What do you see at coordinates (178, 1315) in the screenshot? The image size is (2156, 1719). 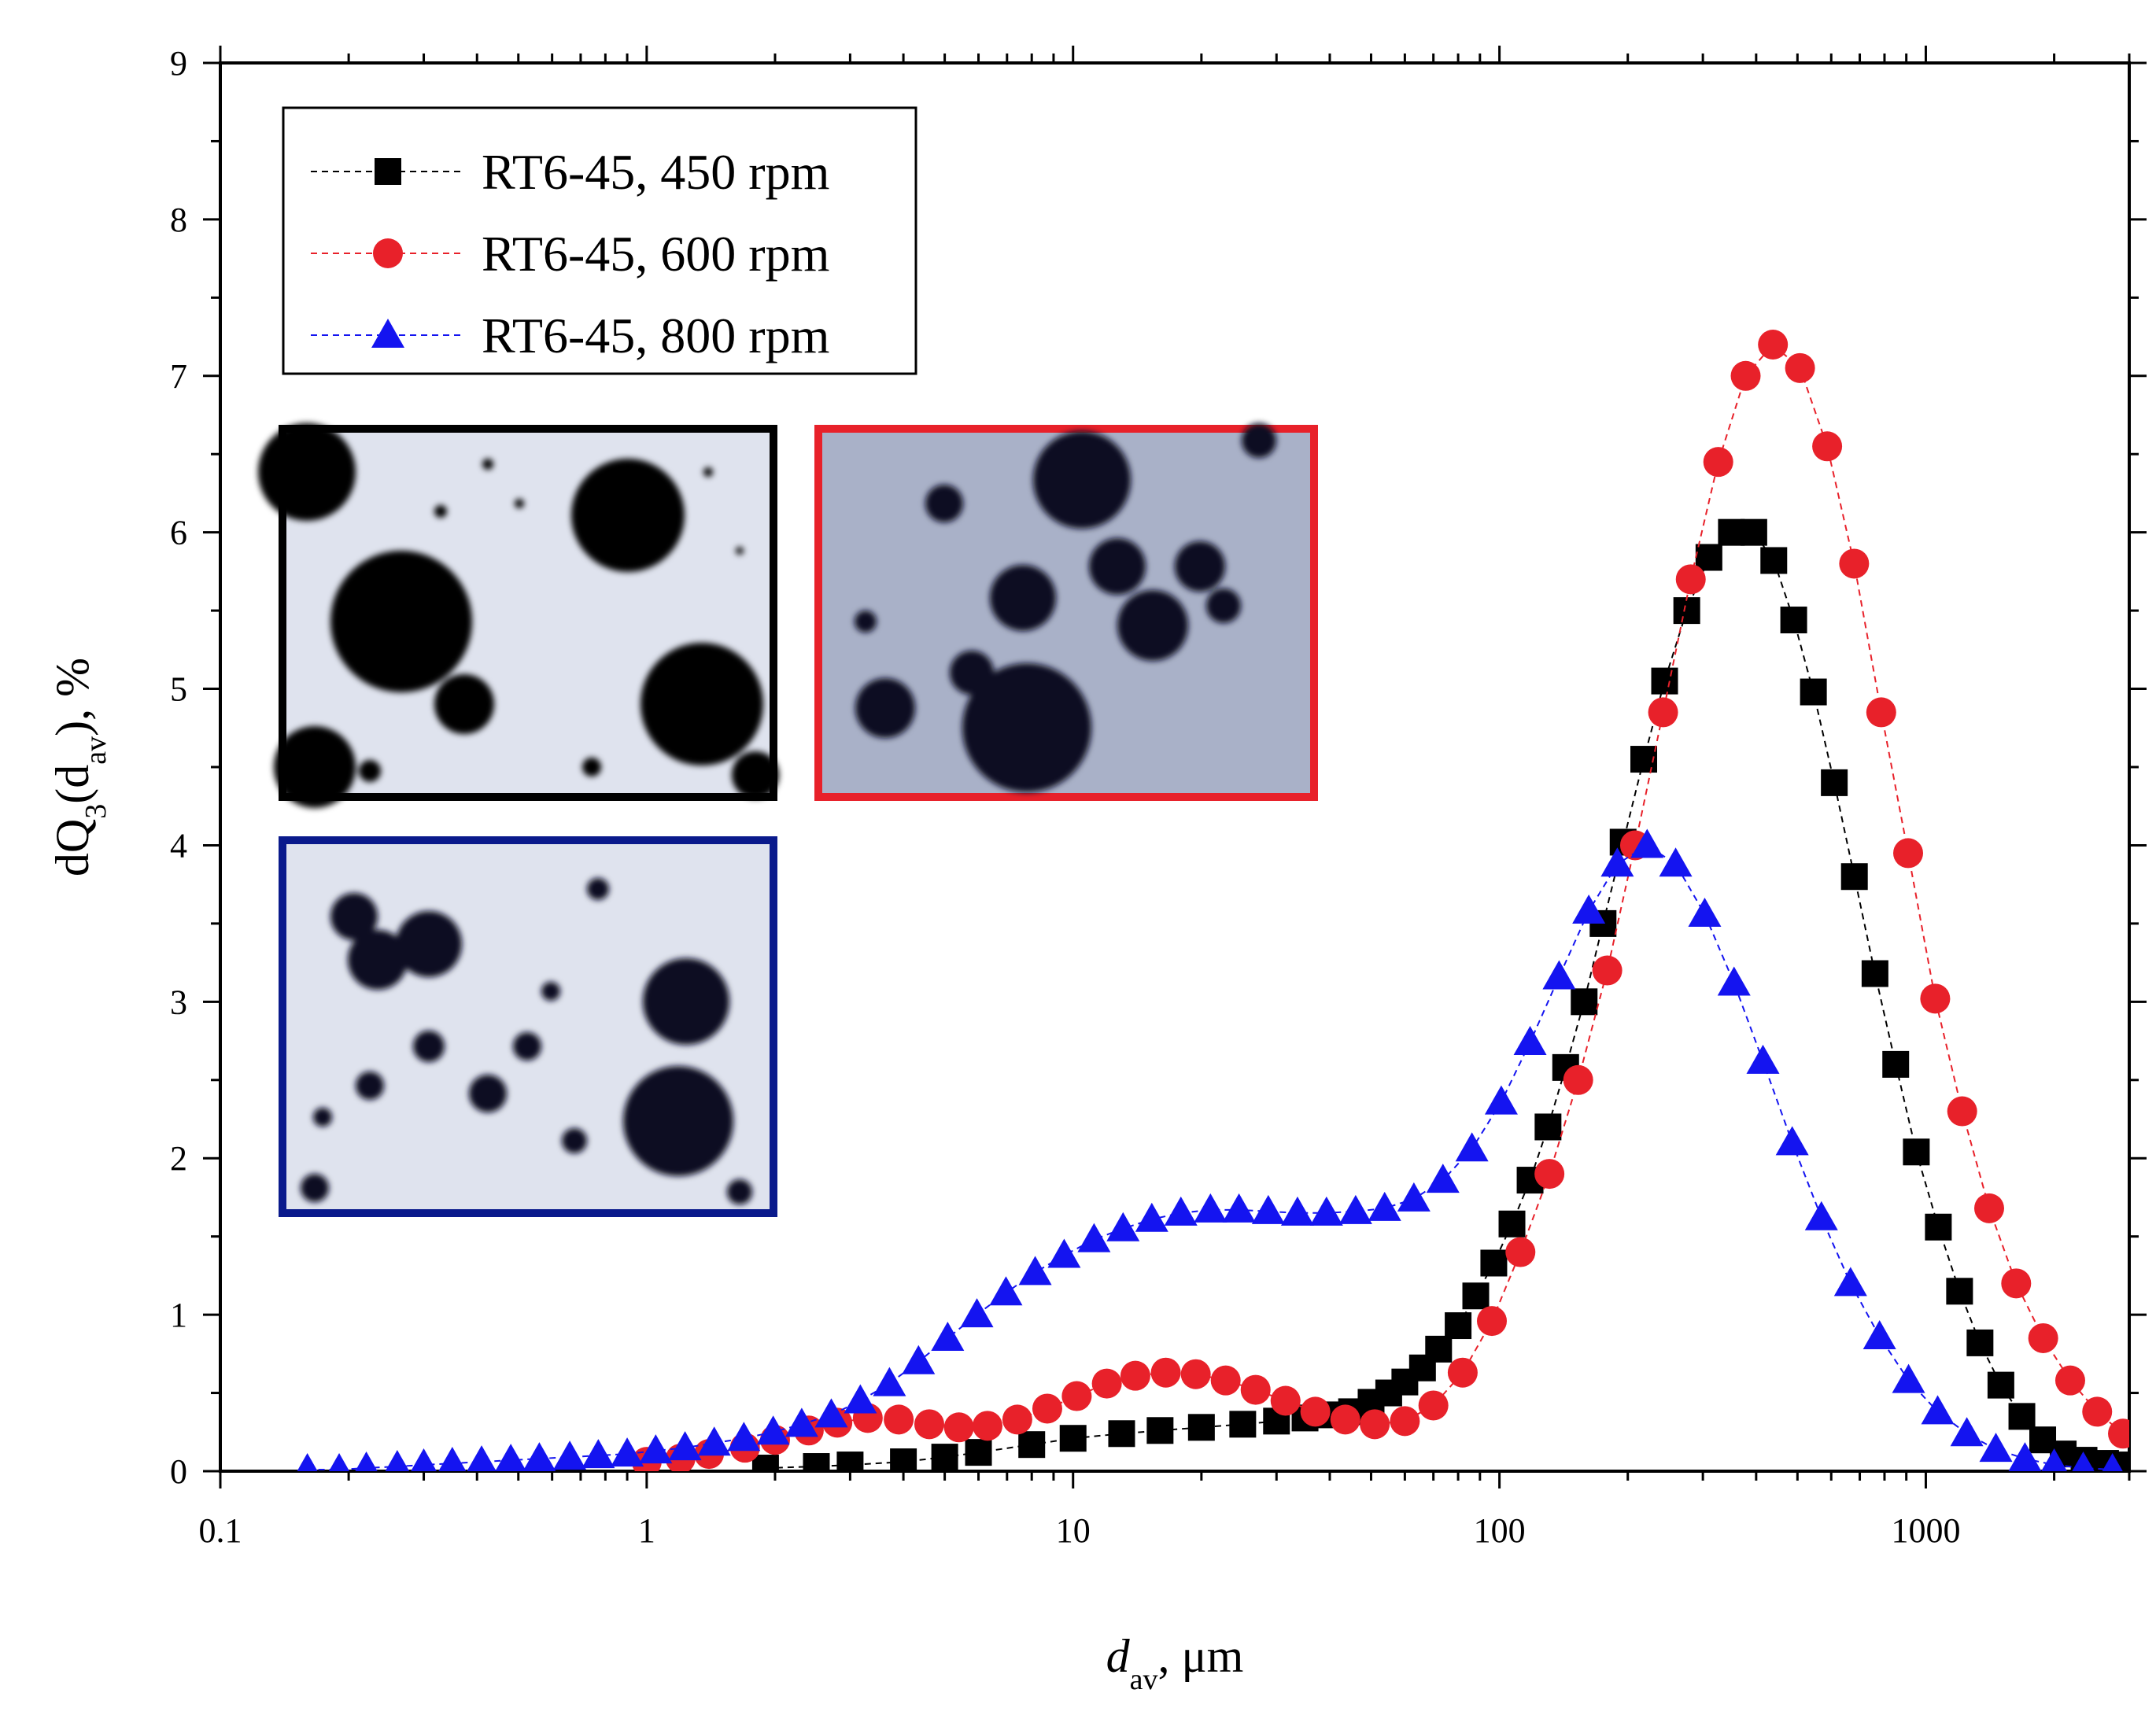 I see `y-tick-label: 1` at bounding box center [178, 1315].